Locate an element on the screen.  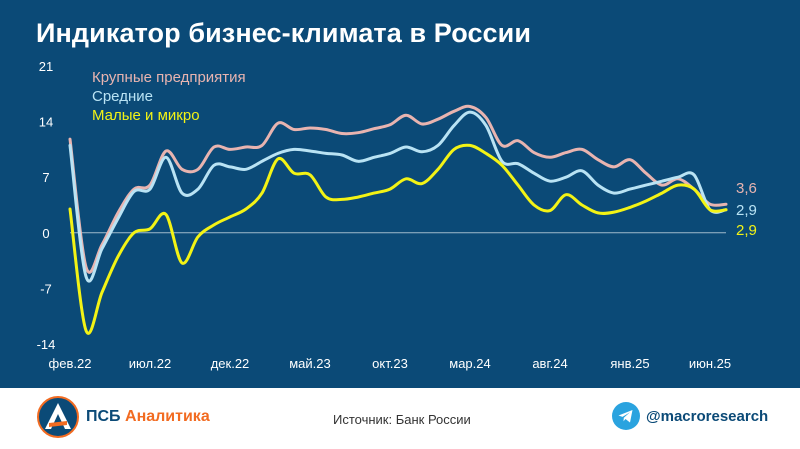
psb-logo-icon is located at coordinates (58, 417).